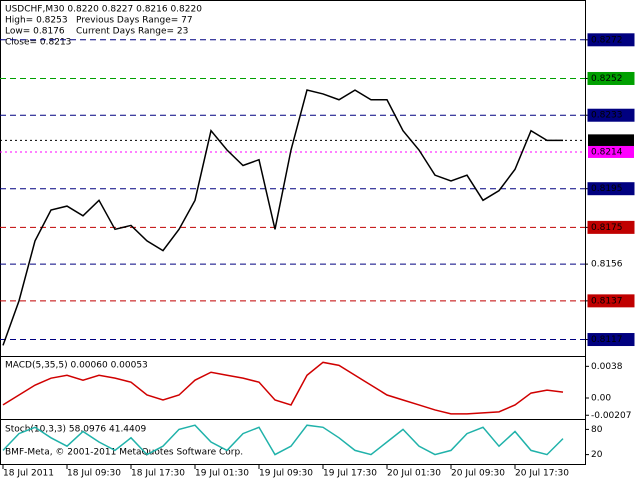 Image resolution: width=640 pixels, height=480 pixels. I want to click on x-tick-label: 19 Jul 01:30, so click(222, 474).